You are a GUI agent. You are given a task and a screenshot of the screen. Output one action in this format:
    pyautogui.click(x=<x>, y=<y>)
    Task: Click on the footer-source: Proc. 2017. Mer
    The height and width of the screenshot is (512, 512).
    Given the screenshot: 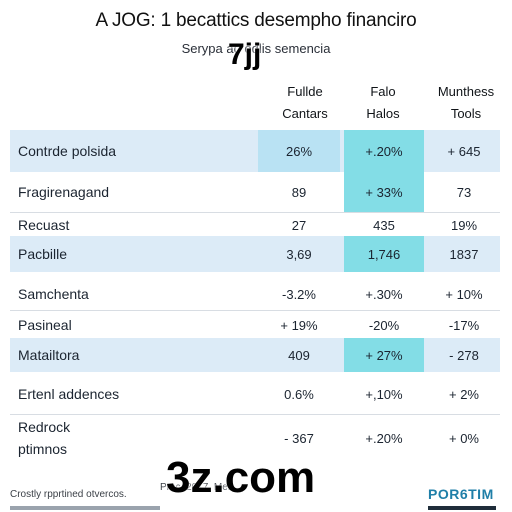 What is the action you would take?
    pyautogui.click(x=196, y=487)
    